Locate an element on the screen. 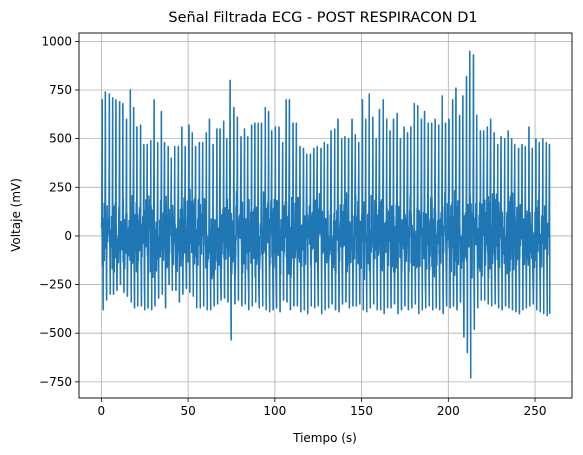 Image resolution: width=583 pixels, height=455 pixels. x-tick-label: 50 is located at coordinates (187, 411).